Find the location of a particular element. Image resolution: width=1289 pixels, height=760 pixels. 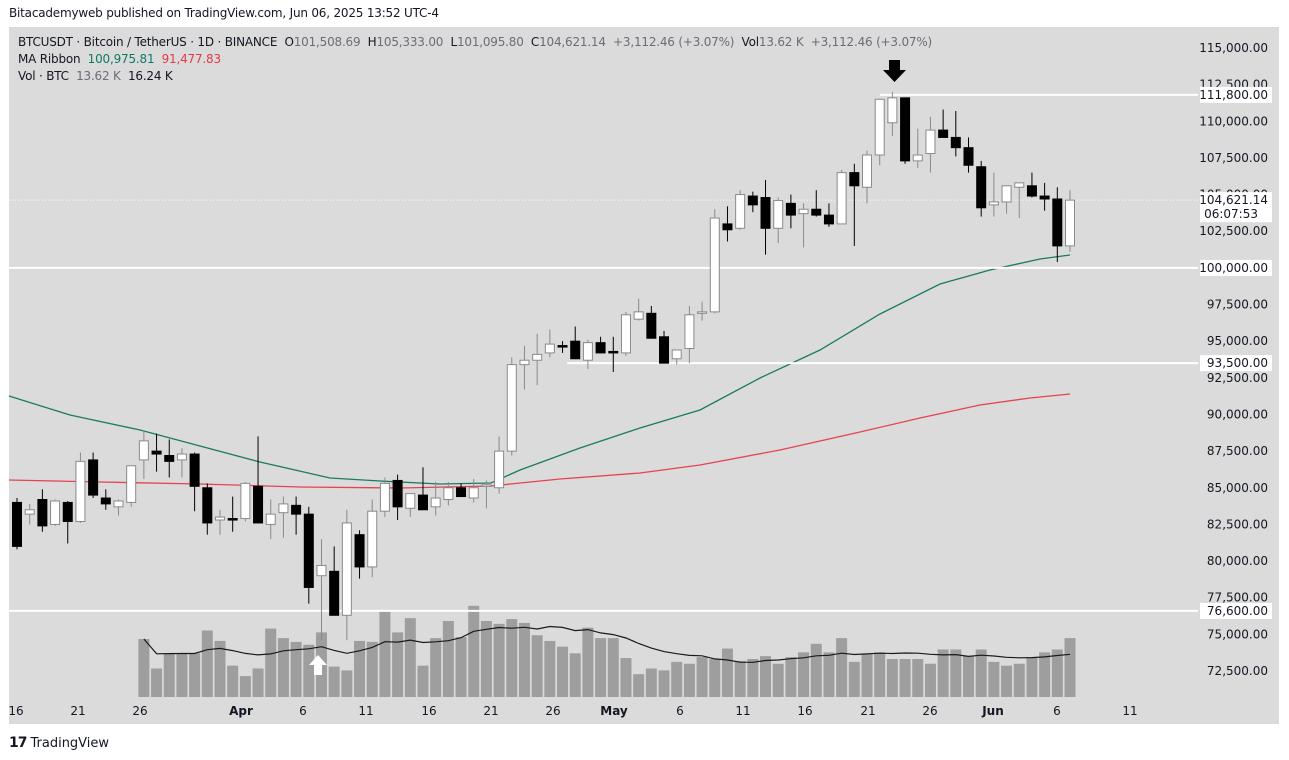

volume-row: Vol · BTC 13.62 K 16.24 K is located at coordinates (475, 76).